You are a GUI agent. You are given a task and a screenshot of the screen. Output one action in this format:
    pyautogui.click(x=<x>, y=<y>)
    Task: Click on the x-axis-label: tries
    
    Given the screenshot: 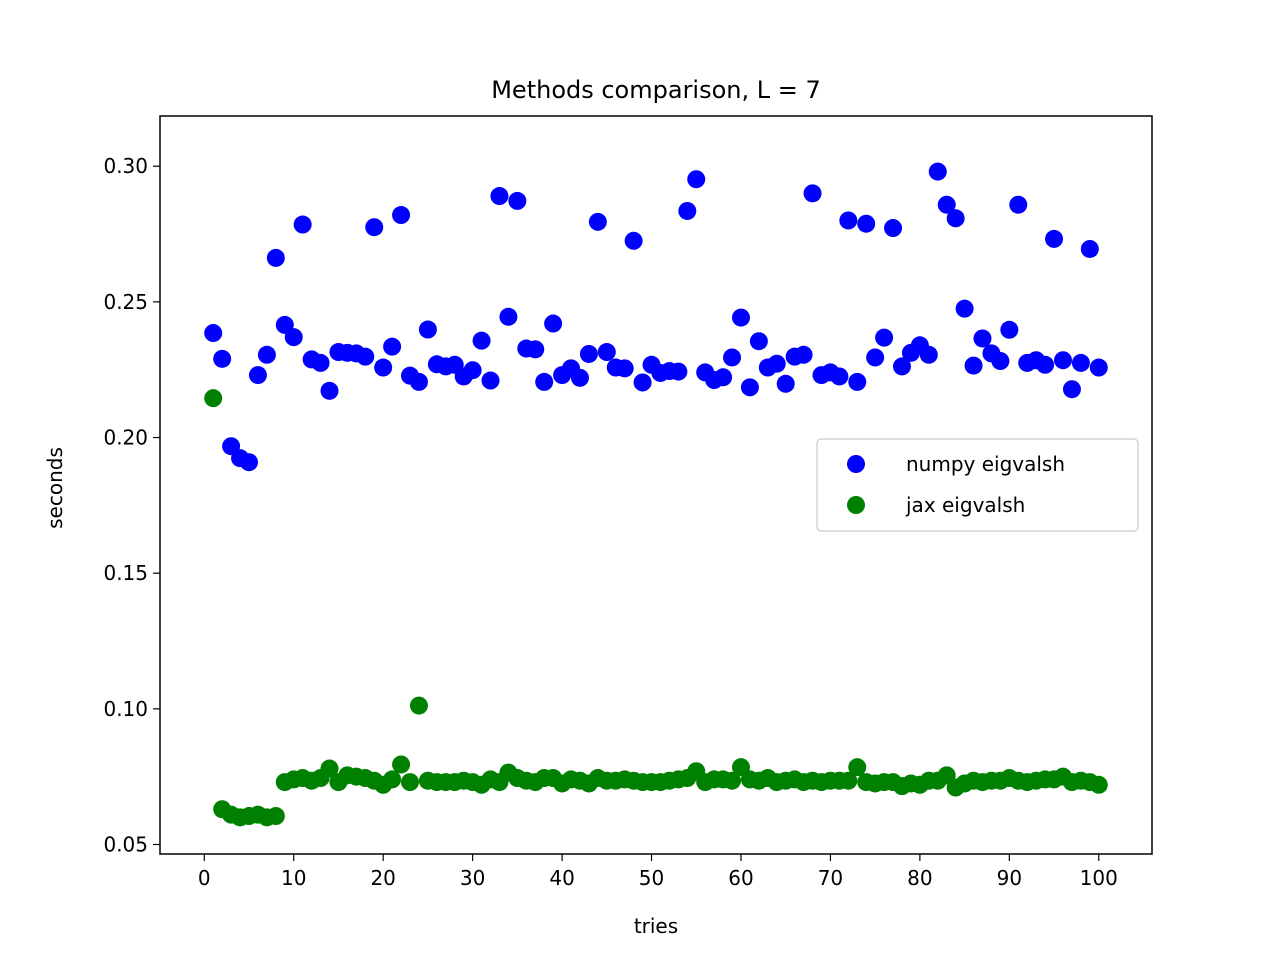 What is the action you would take?
    pyautogui.click(x=656, y=926)
    